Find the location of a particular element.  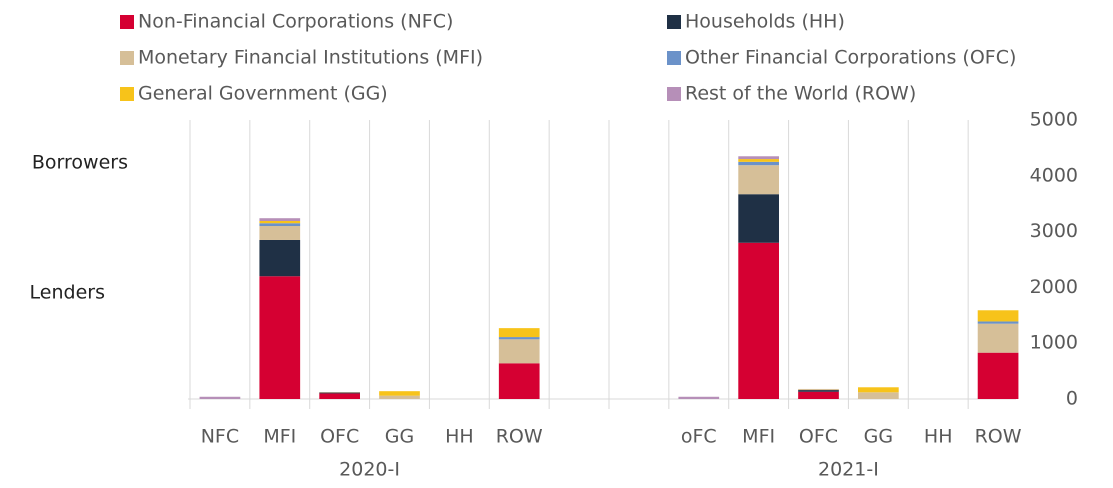

y-tick-label: 1000 is located at coordinates (1054, 343).